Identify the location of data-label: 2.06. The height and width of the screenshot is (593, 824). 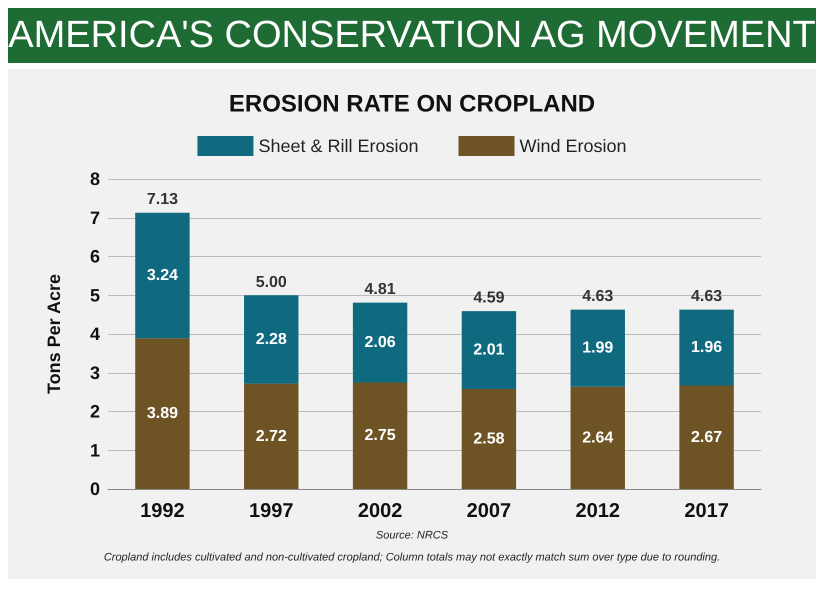
(380, 343).